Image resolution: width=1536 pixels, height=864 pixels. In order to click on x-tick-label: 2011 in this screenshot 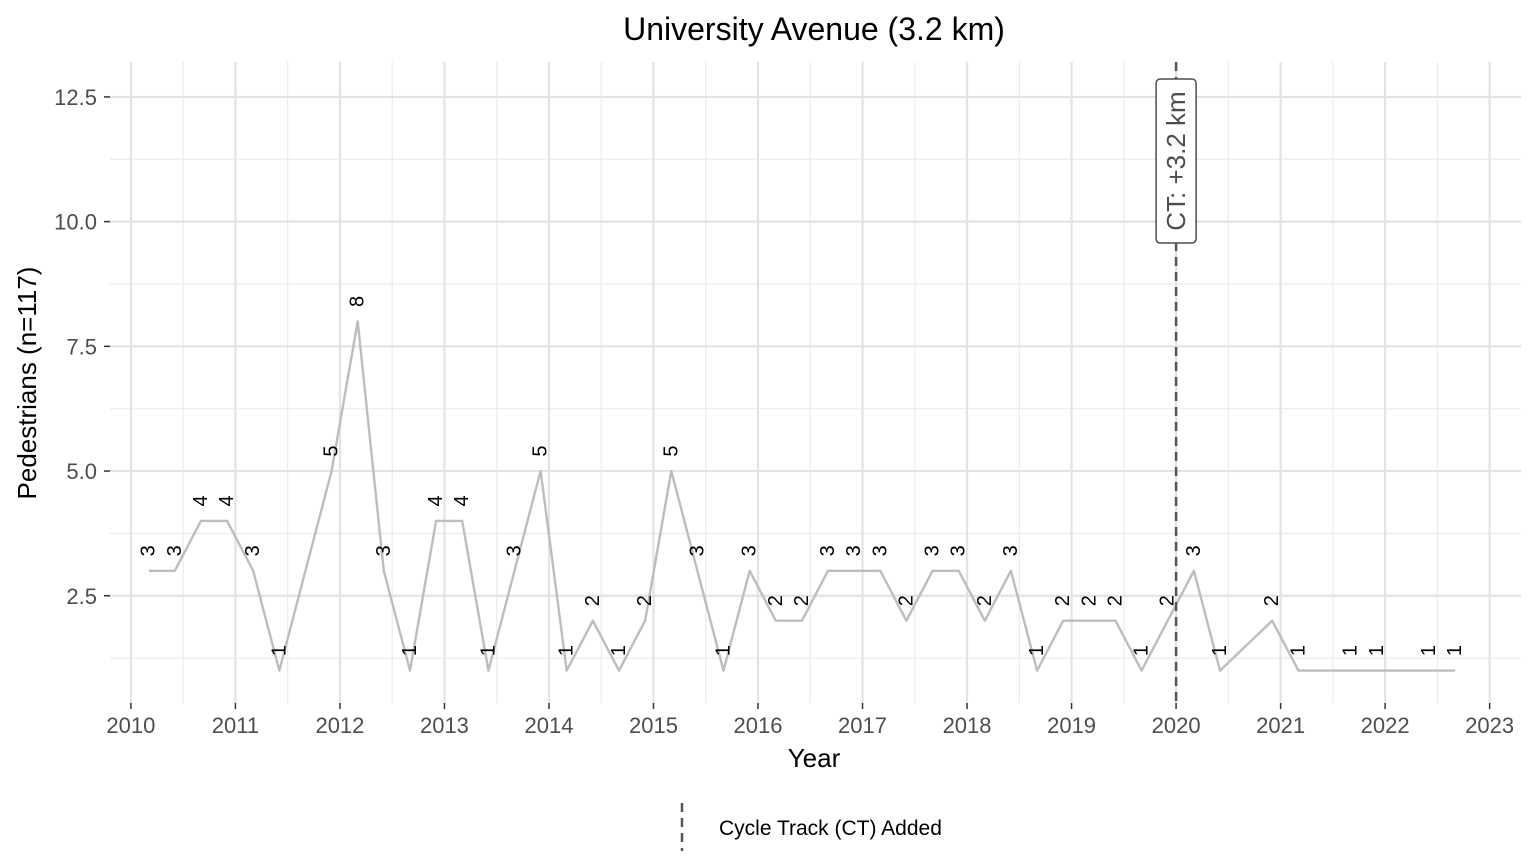, I will do `click(235, 725)`.